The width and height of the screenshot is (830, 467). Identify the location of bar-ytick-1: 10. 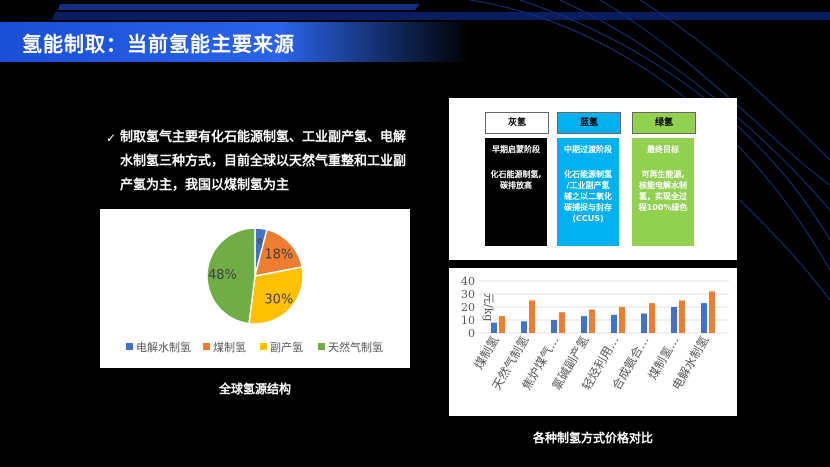
(468, 320).